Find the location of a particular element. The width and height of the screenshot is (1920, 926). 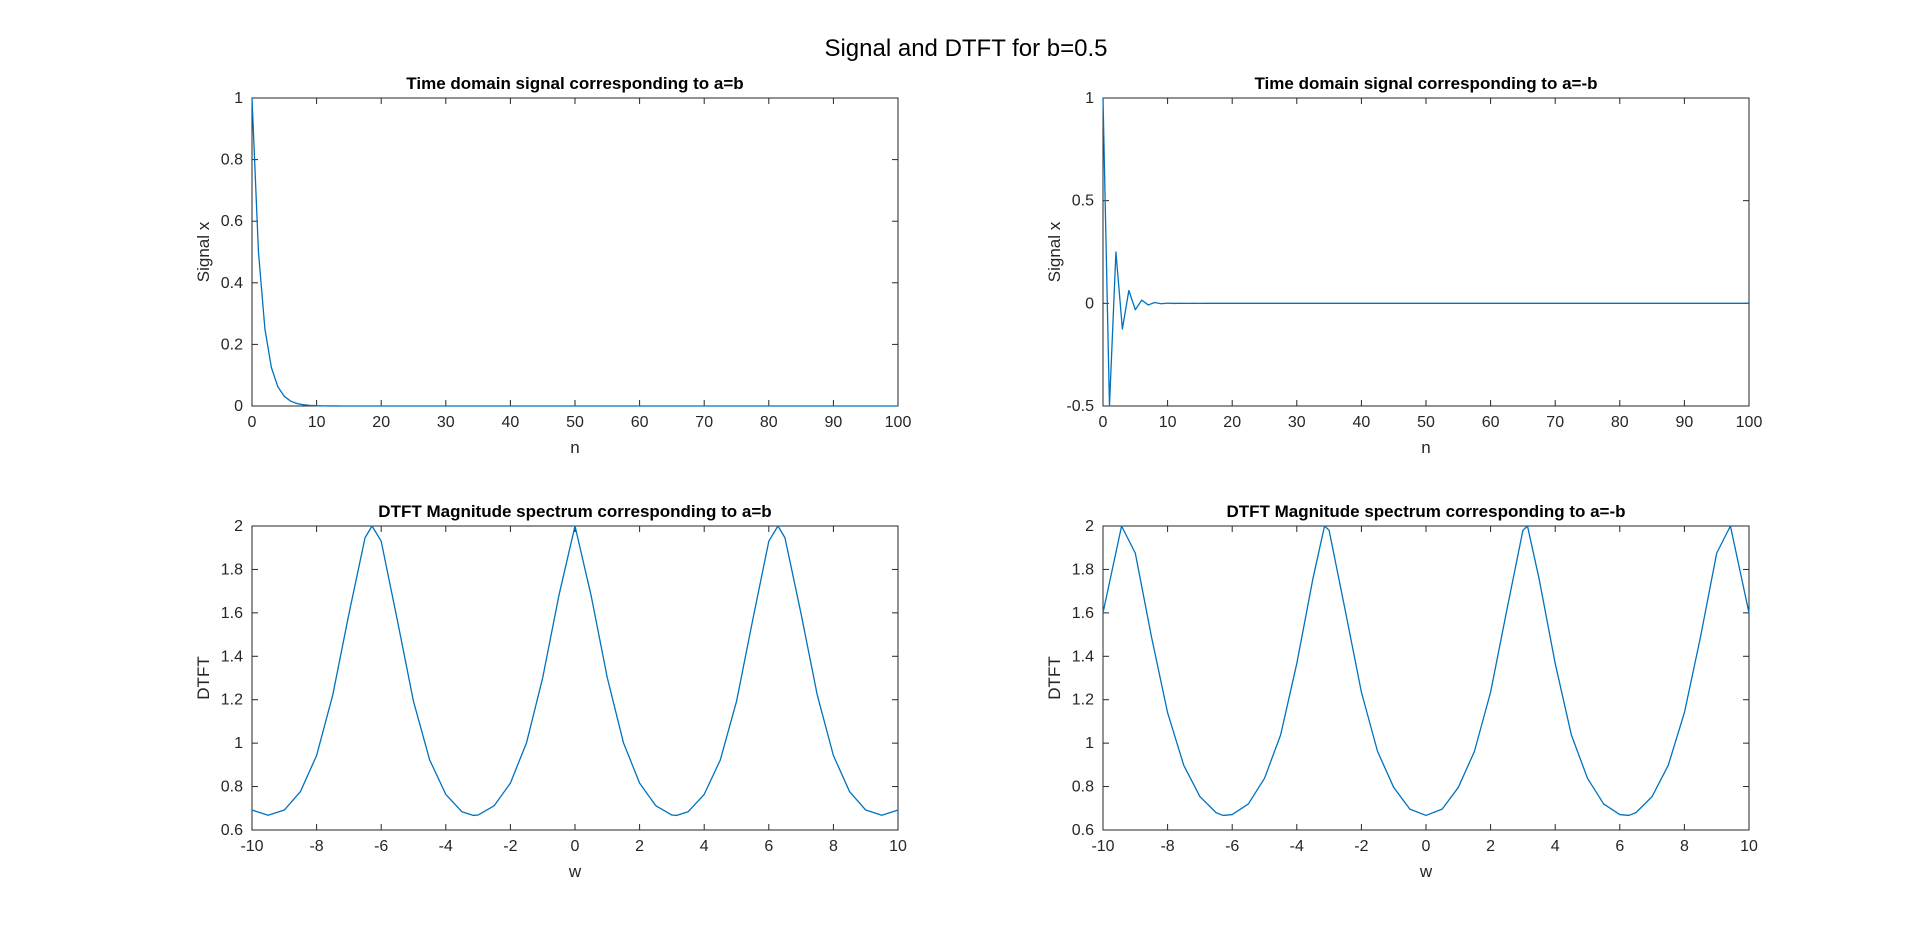

y-tick-label: 0.2 is located at coordinates (232, 344).